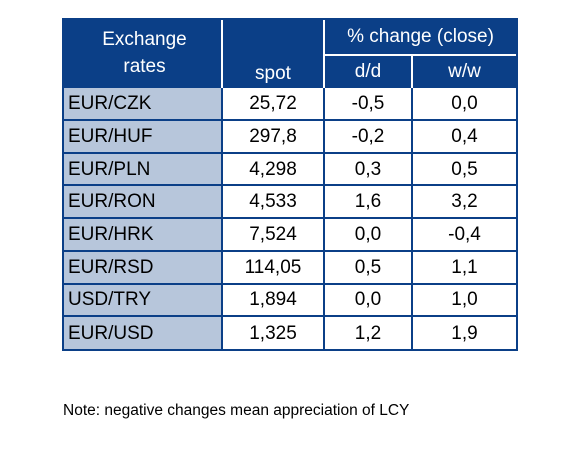  Describe the element at coordinates (272, 201) in the screenshot. I see `spot-cell: 4,533` at that location.